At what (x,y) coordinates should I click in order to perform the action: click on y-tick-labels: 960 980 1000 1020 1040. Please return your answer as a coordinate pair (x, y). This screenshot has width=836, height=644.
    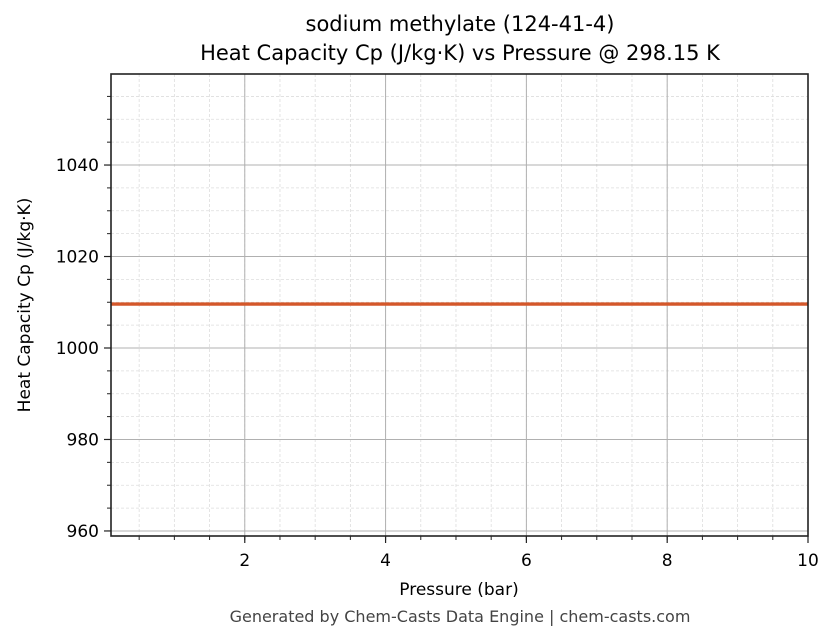
    Looking at the image, I should click on (77, 349).